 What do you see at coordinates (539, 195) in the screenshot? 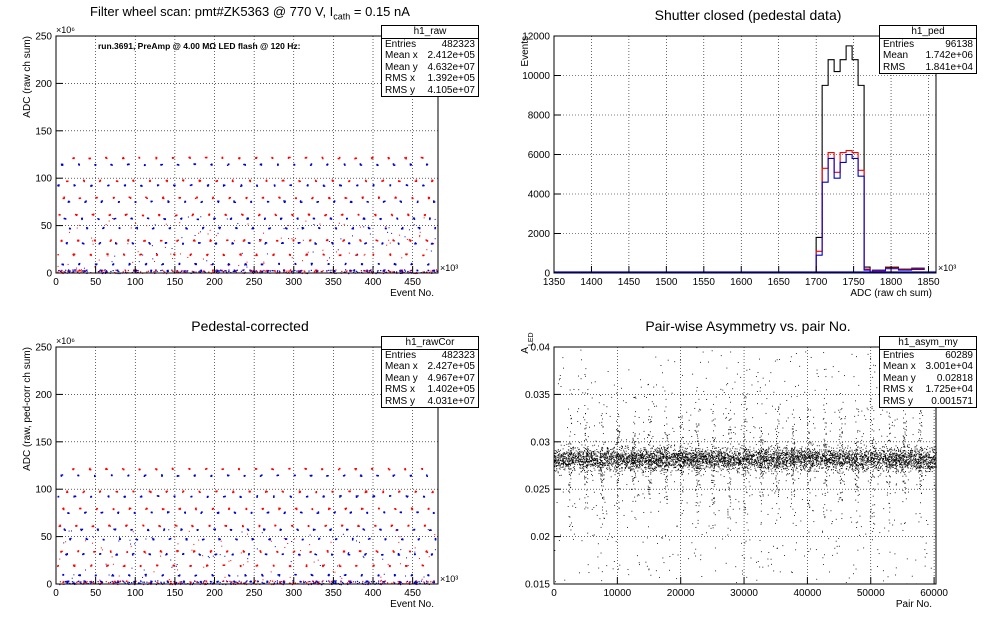
I see `y-tick-label: 4000` at bounding box center [539, 195].